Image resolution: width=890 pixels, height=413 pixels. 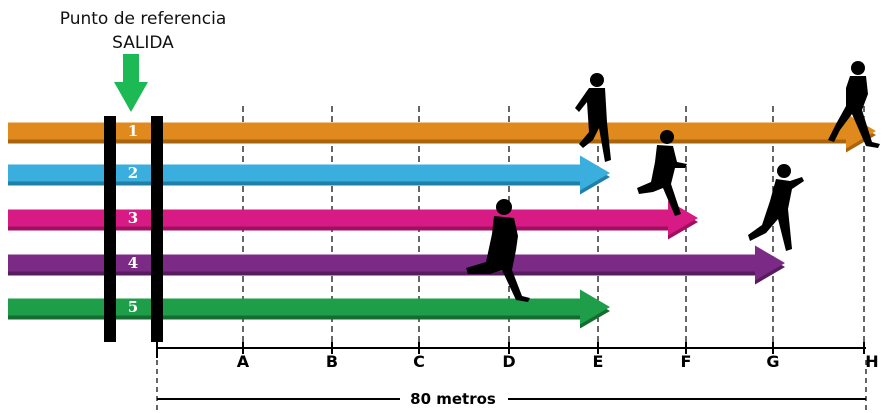 I want to click on marker-label-b: B, so click(x=332, y=361).